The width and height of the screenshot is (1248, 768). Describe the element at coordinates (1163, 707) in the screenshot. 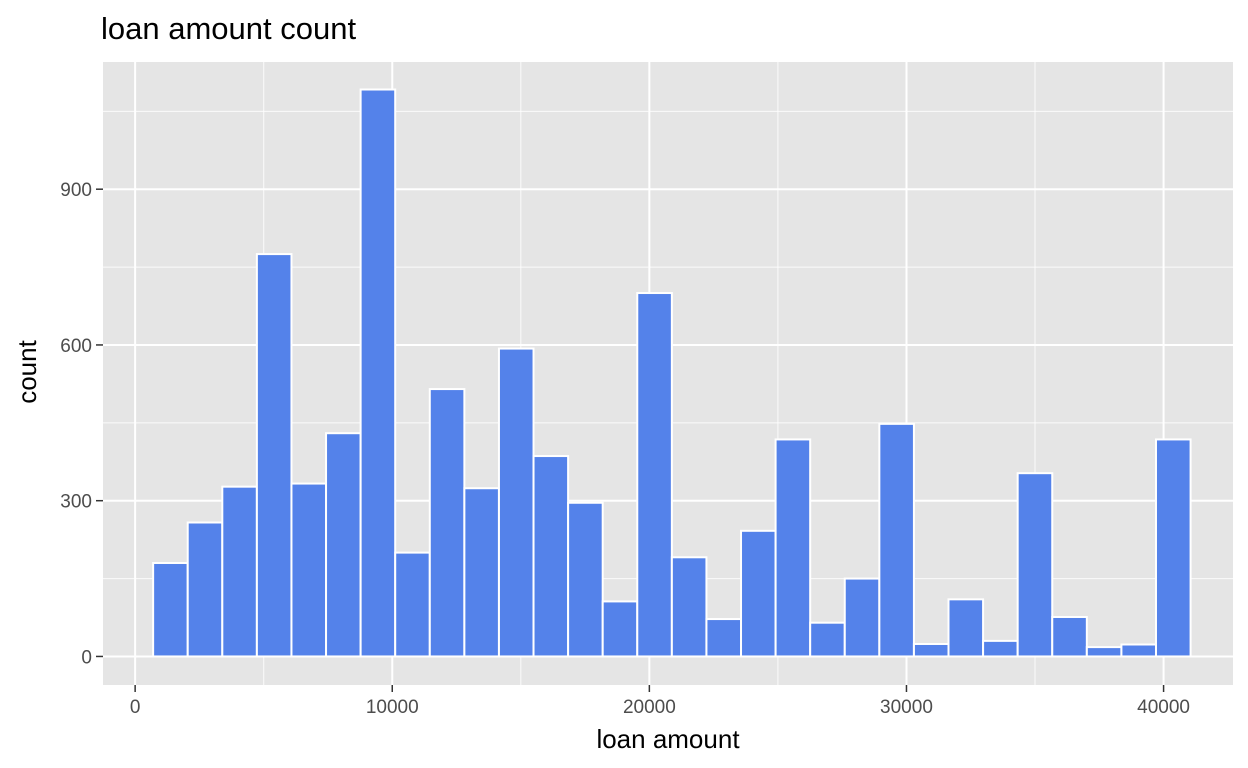

I see `x-tick-label: 40000` at that location.